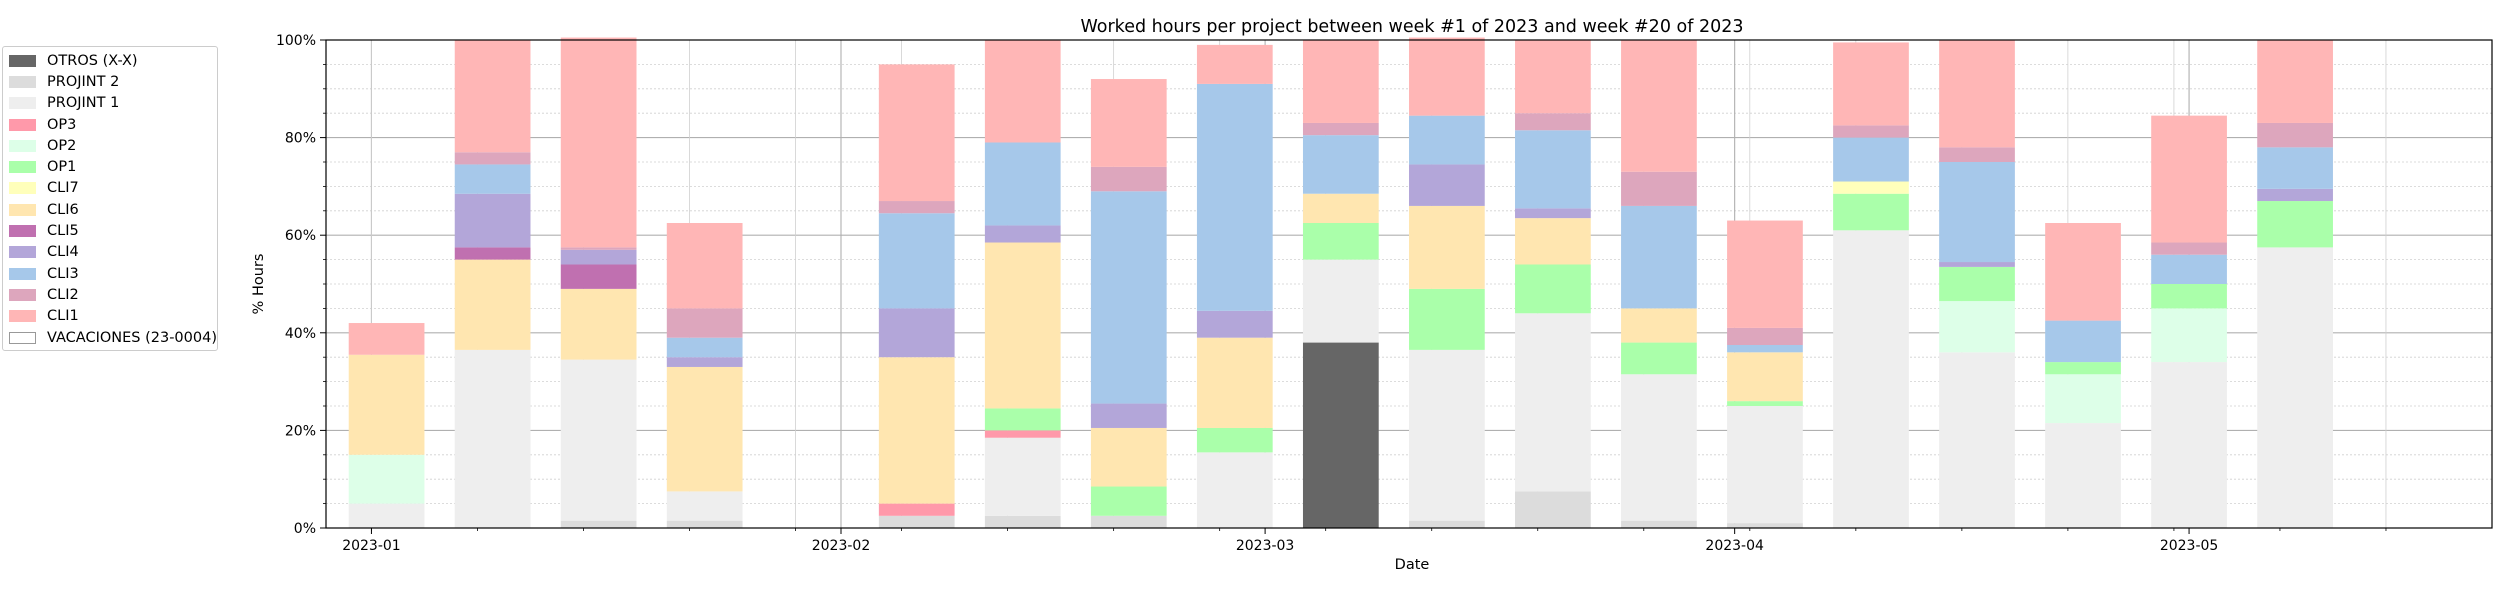 Image resolution: width=2500 pixels, height=600 pixels. Describe the element at coordinates (63, 231) in the screenshot. I see `legend-label: CLI5` at that location.